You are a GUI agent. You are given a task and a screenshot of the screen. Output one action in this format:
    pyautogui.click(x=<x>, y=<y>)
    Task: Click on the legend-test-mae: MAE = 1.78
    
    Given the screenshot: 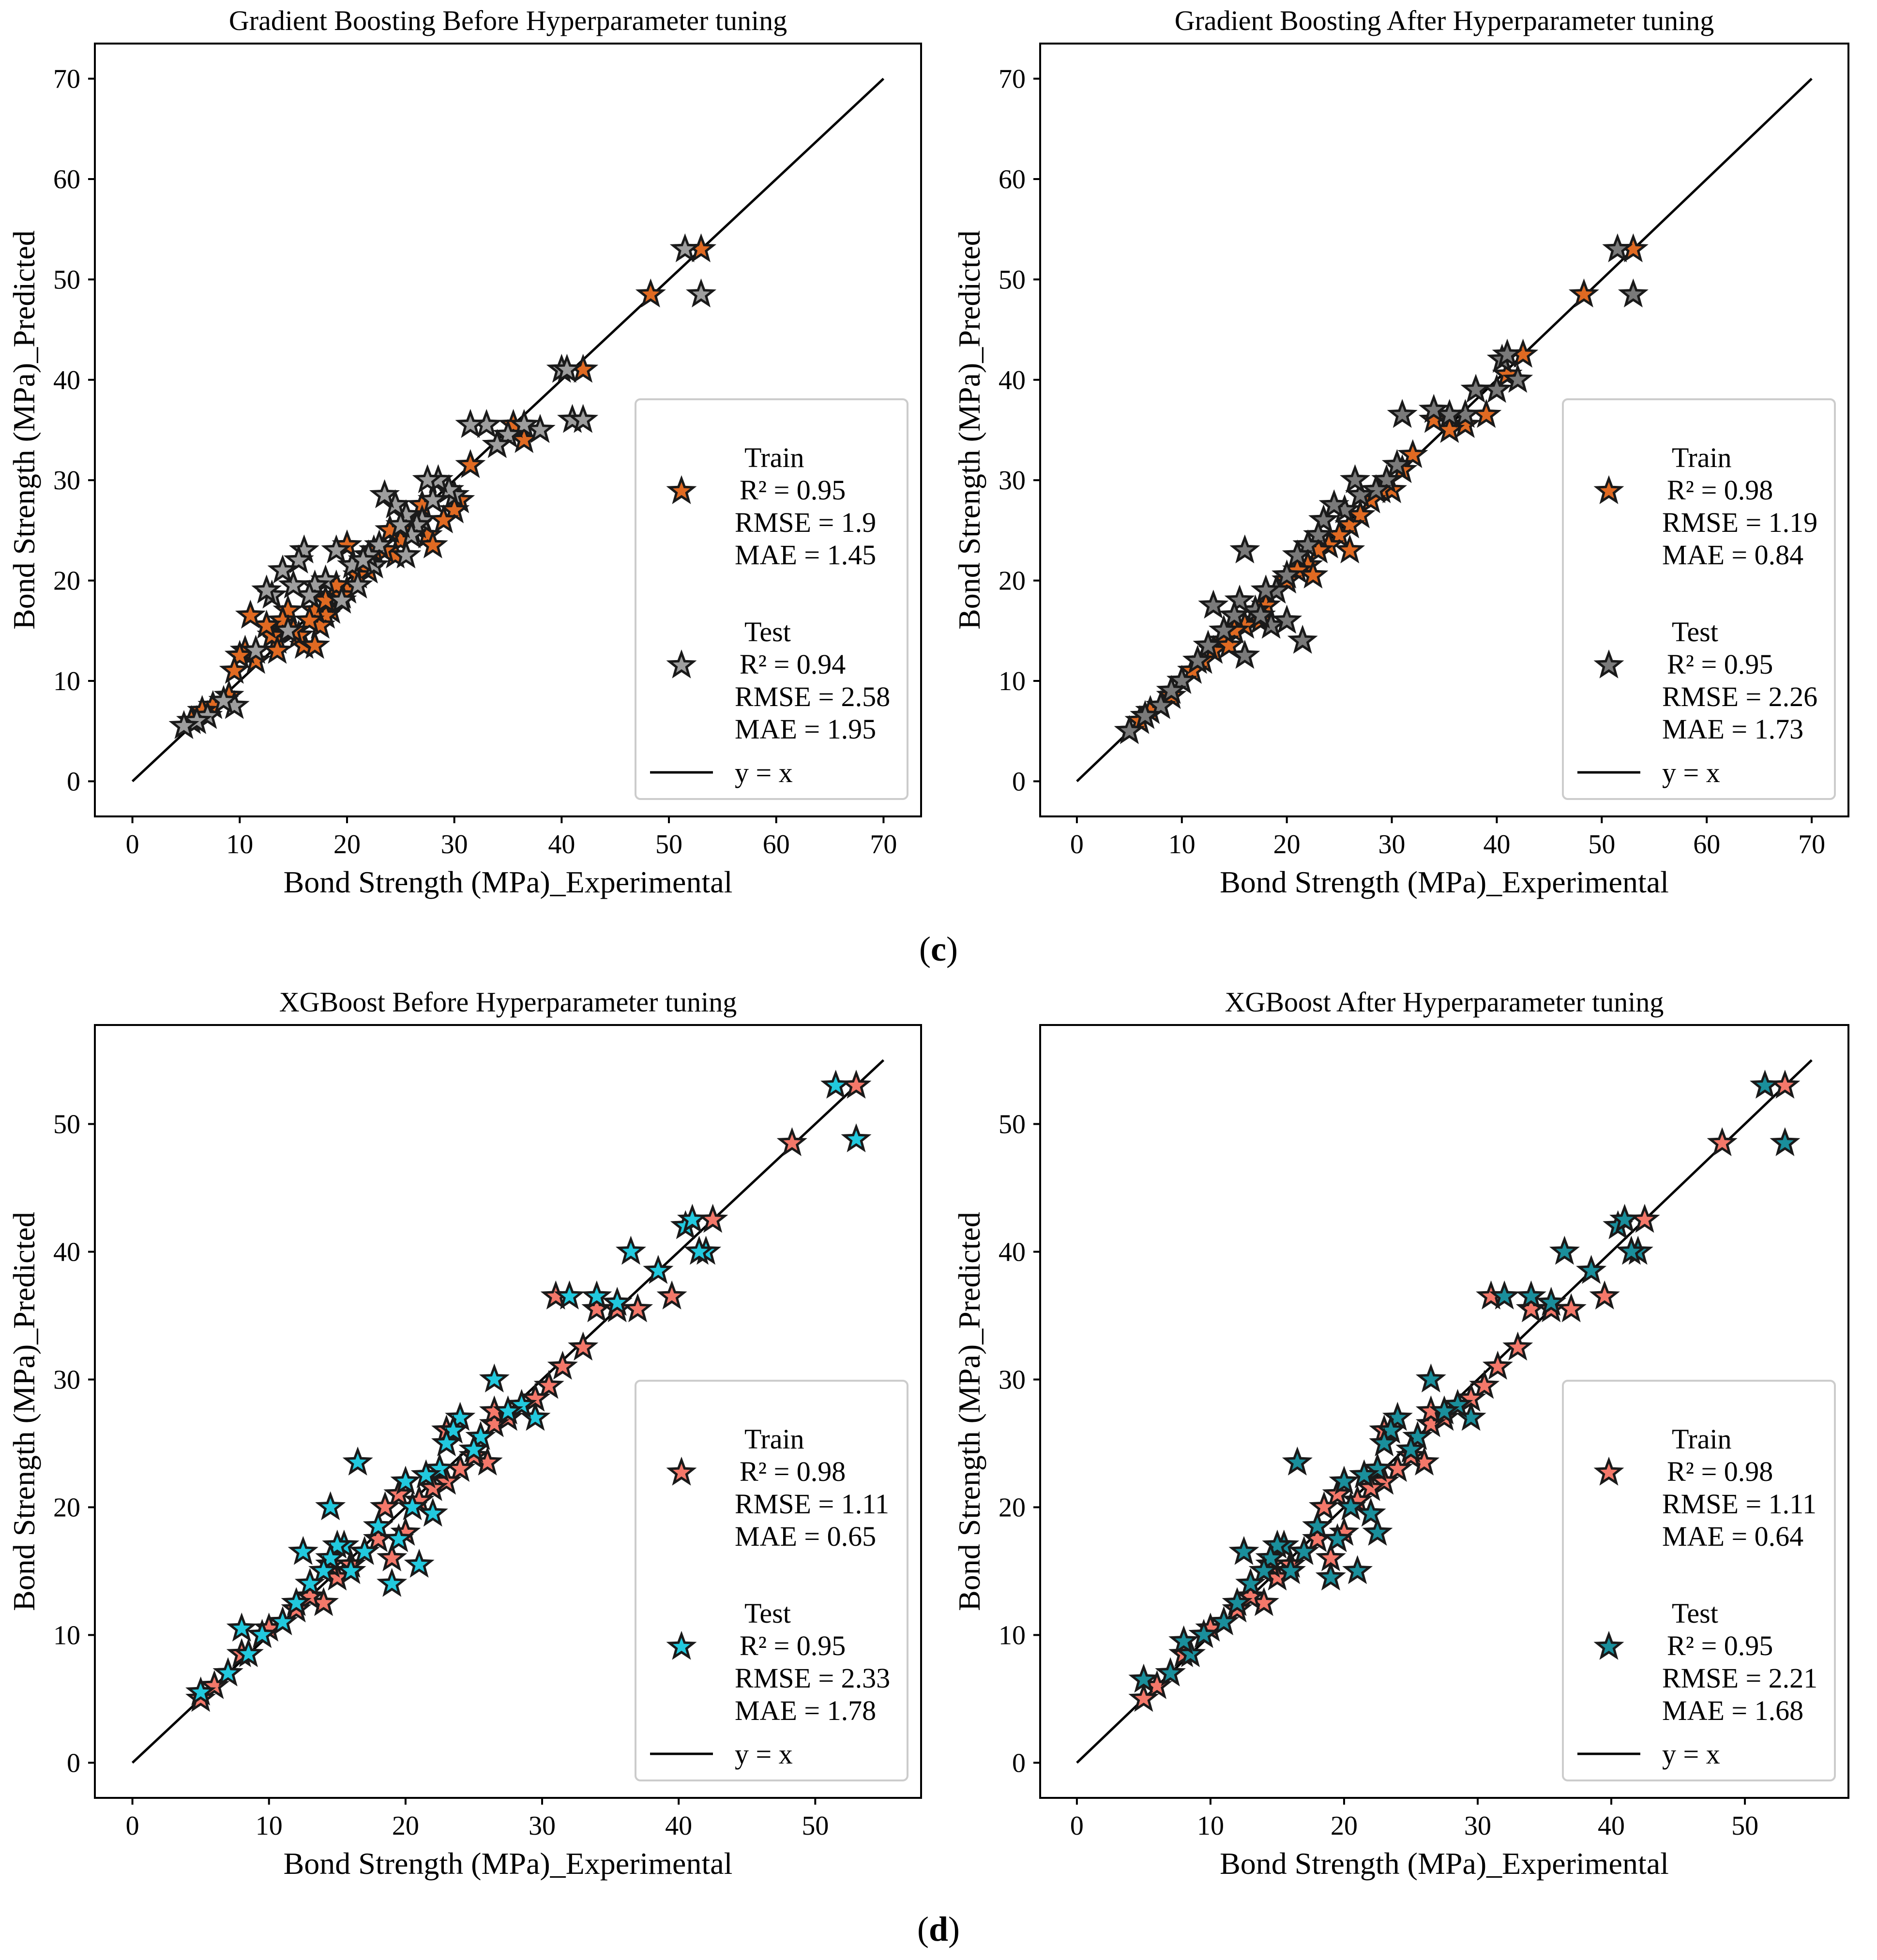 What is the action you would take?
    pyautogui.click(x=805, y=1710)
    